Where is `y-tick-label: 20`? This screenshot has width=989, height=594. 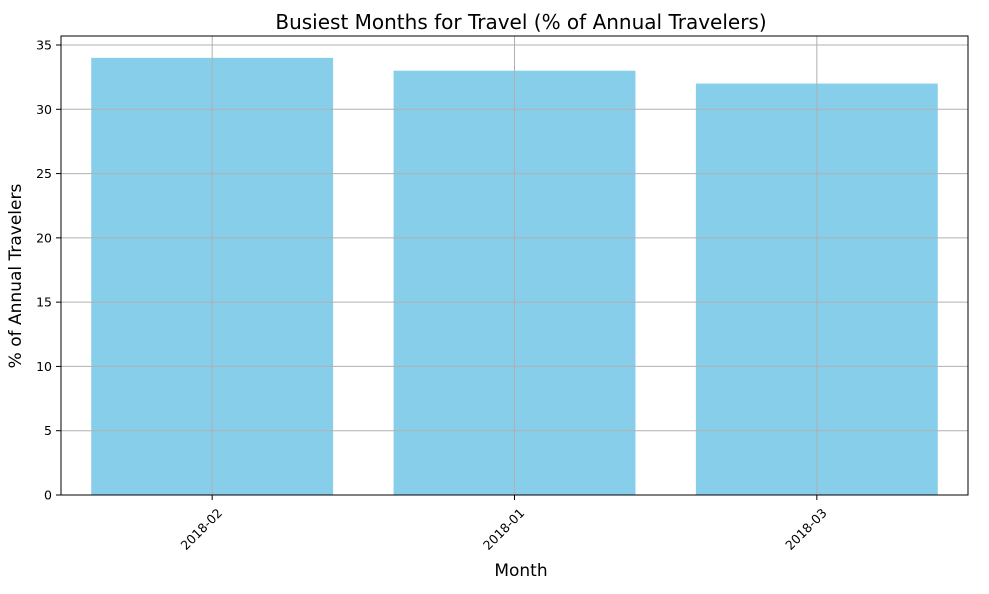
y-tick-label: 20 is located at coordinates (44, 237).